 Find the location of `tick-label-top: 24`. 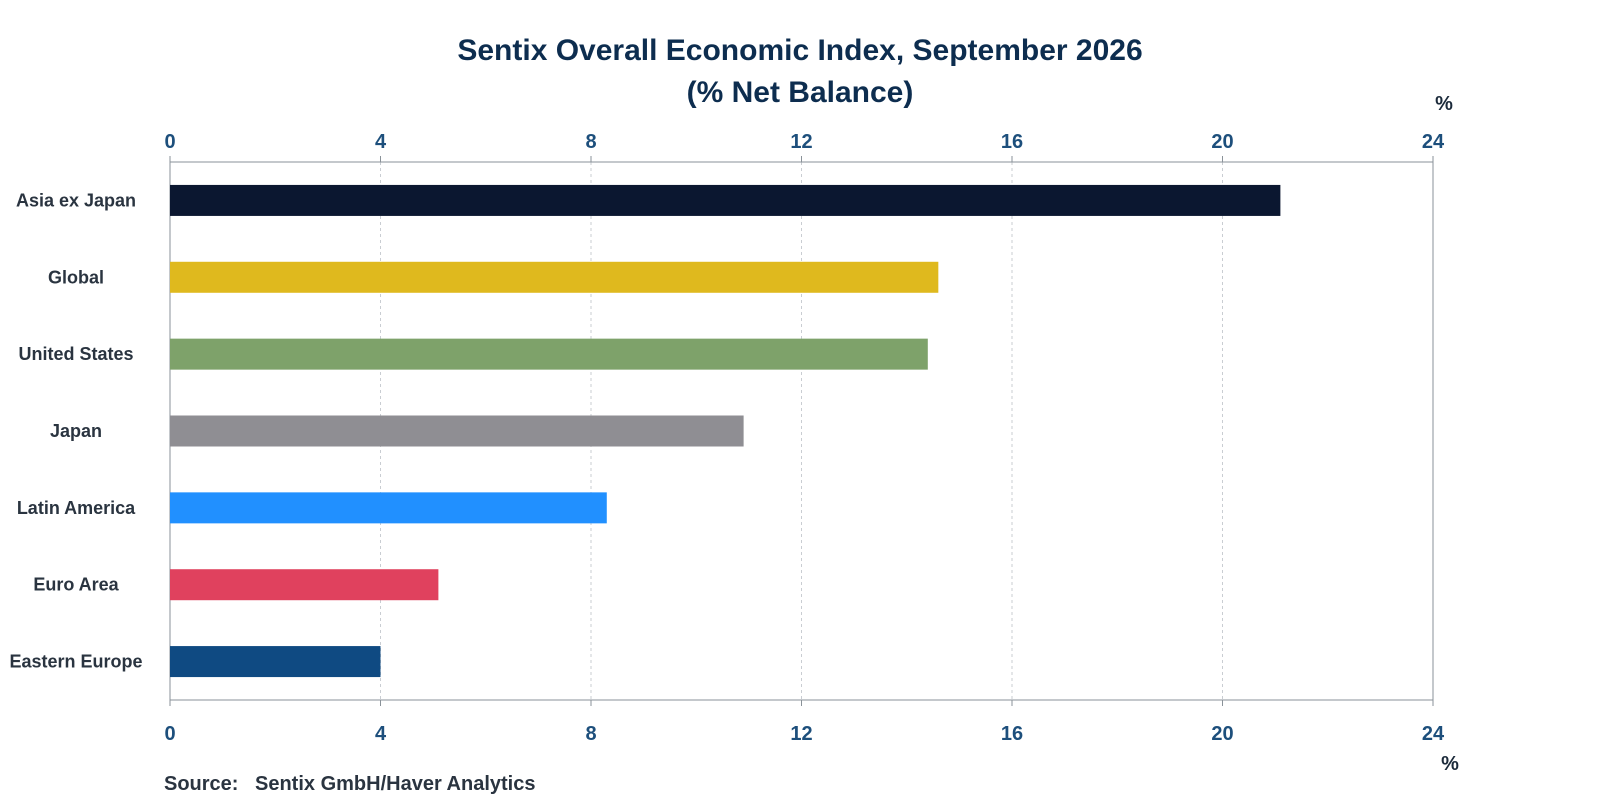

tick-label-top: 24 is located at coordinates (1433, 142).